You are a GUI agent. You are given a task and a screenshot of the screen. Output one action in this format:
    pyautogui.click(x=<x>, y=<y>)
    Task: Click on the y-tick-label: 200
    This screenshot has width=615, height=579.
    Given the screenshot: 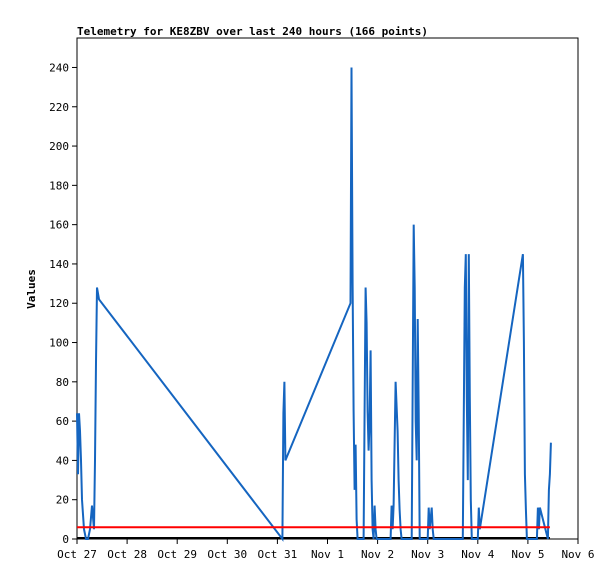 What is the action you would take?
    pyautogui.click(x=59, y=146)
    